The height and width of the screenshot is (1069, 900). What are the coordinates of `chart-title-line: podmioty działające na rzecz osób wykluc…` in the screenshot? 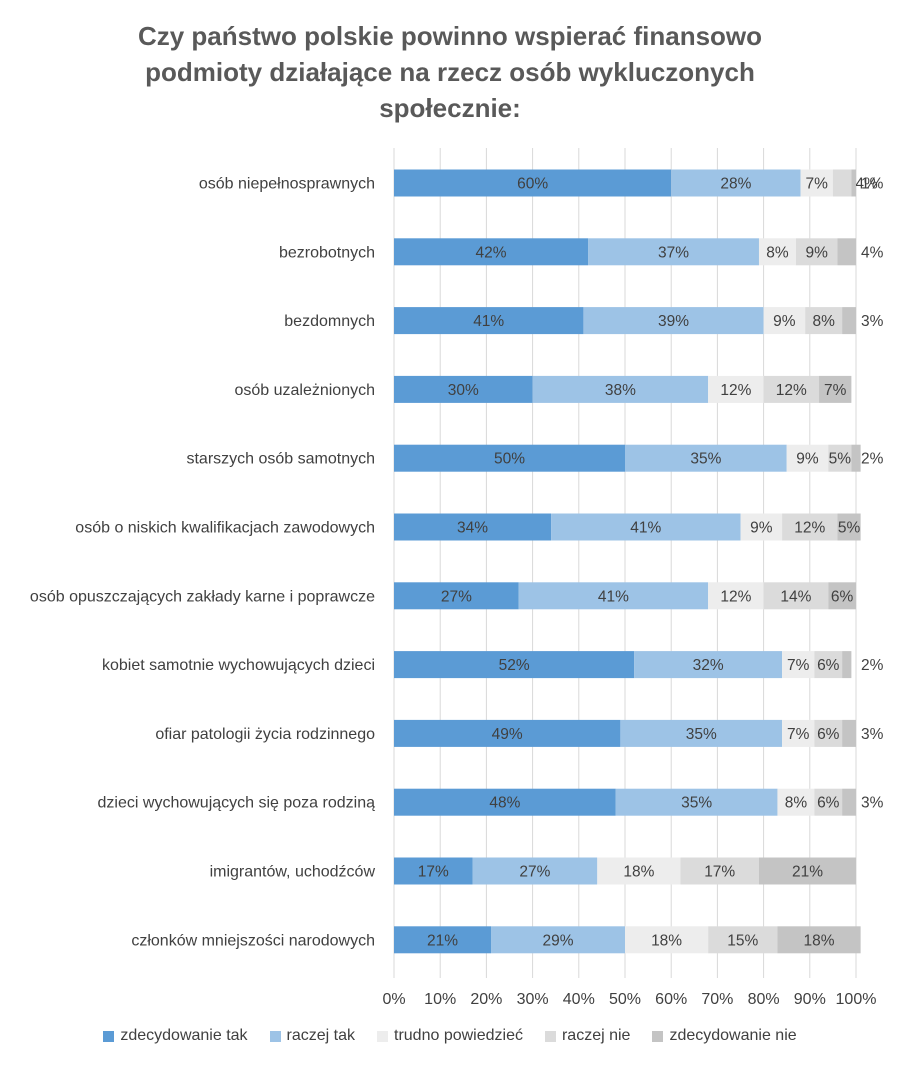 It's located at (450, 72).